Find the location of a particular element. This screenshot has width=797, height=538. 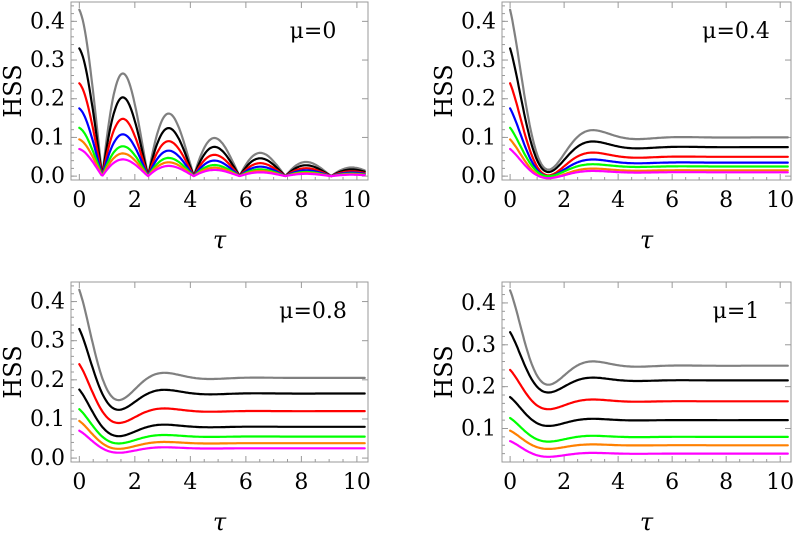

mu-annotation: μ=0 is located at coordinates (313, 31).